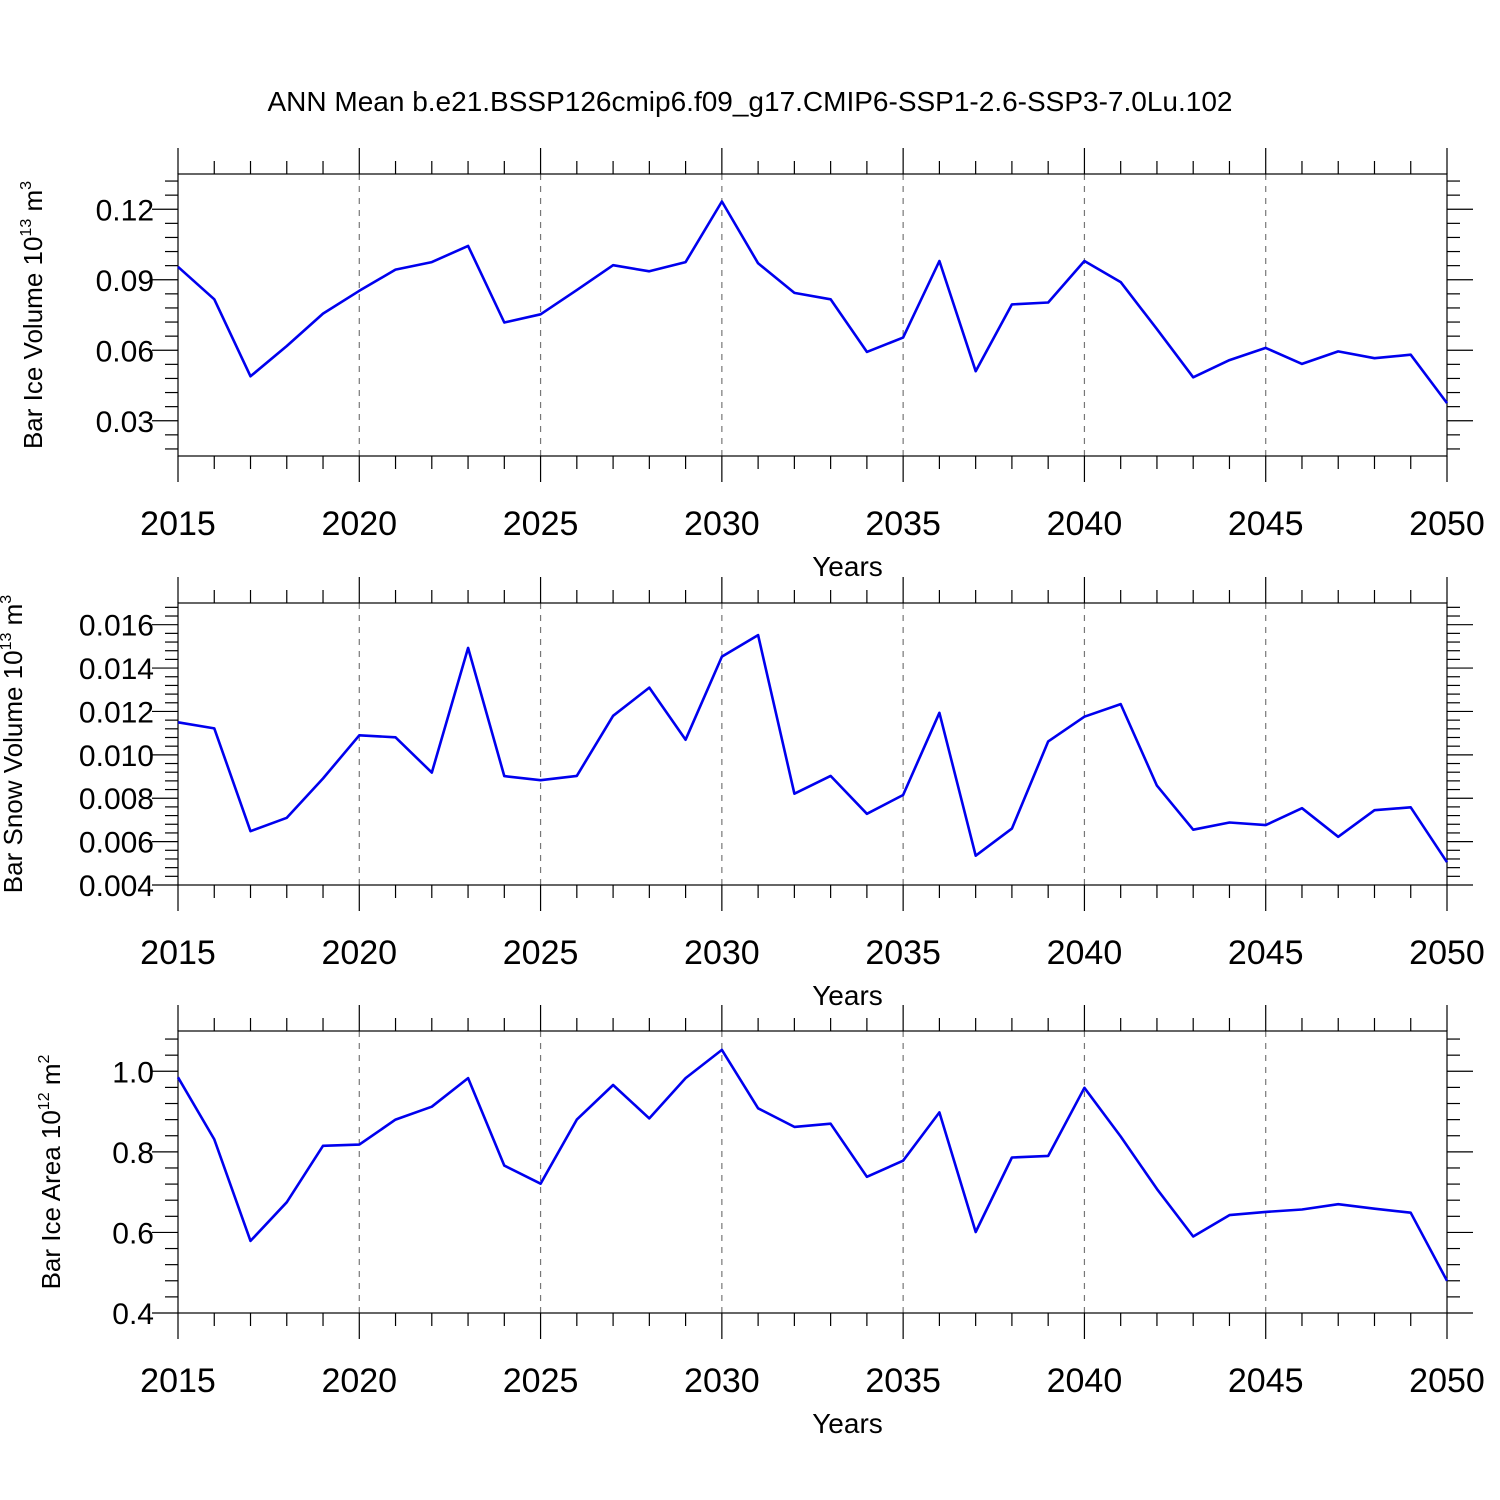  I want to click on y-tick-label: 0.006, so click(116, 843).